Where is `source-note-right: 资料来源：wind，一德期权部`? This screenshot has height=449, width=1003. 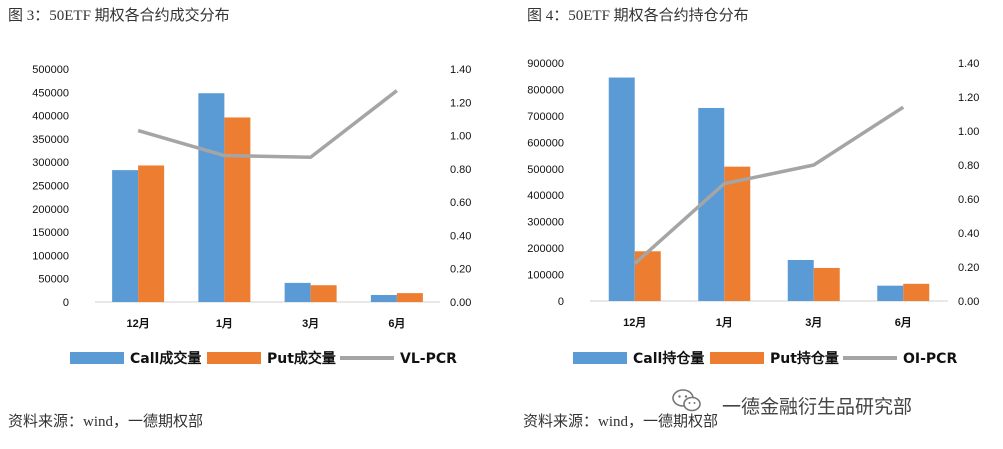
source-note-right: 资料来源：wind，一德期权部 is located at coordinates (621, 422).